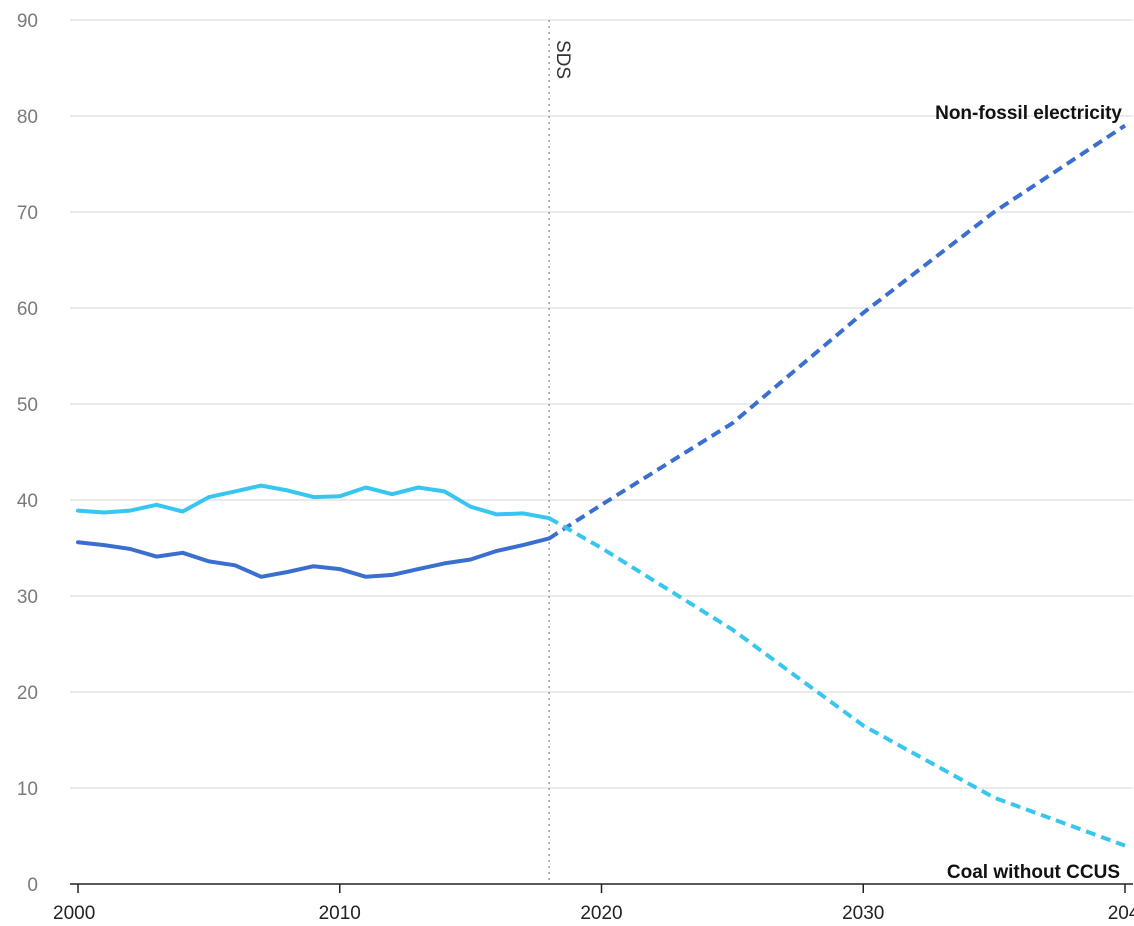  I want to click on x-tick-label: 2010, so click(340, 913).